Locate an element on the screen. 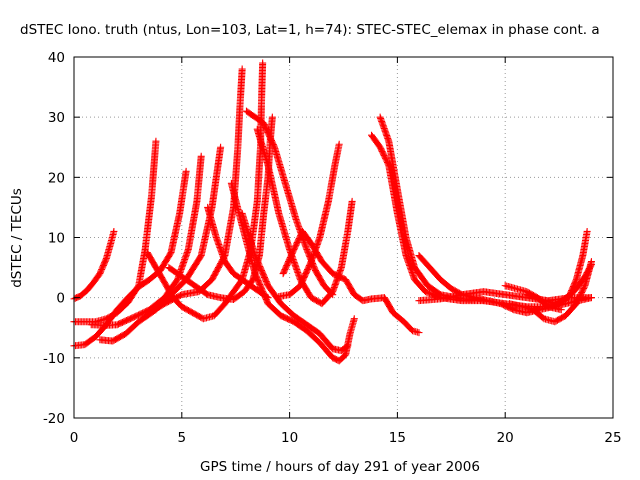 The width and height of the screenshot is (640, 480). x-tick-label: 20 is located at coordinates (505, 438).